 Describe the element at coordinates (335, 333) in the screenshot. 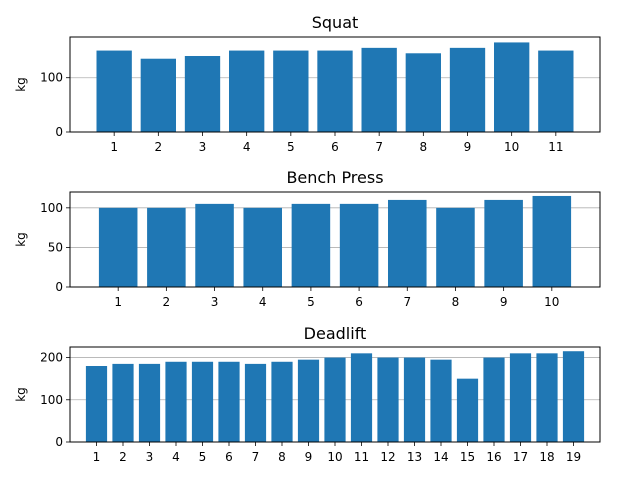

I see `chart-title: Deadlift` at that location.